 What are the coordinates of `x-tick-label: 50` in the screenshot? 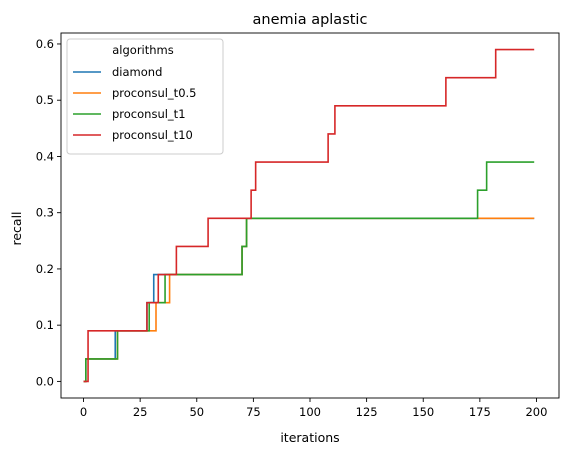 It's located at (196, 412).